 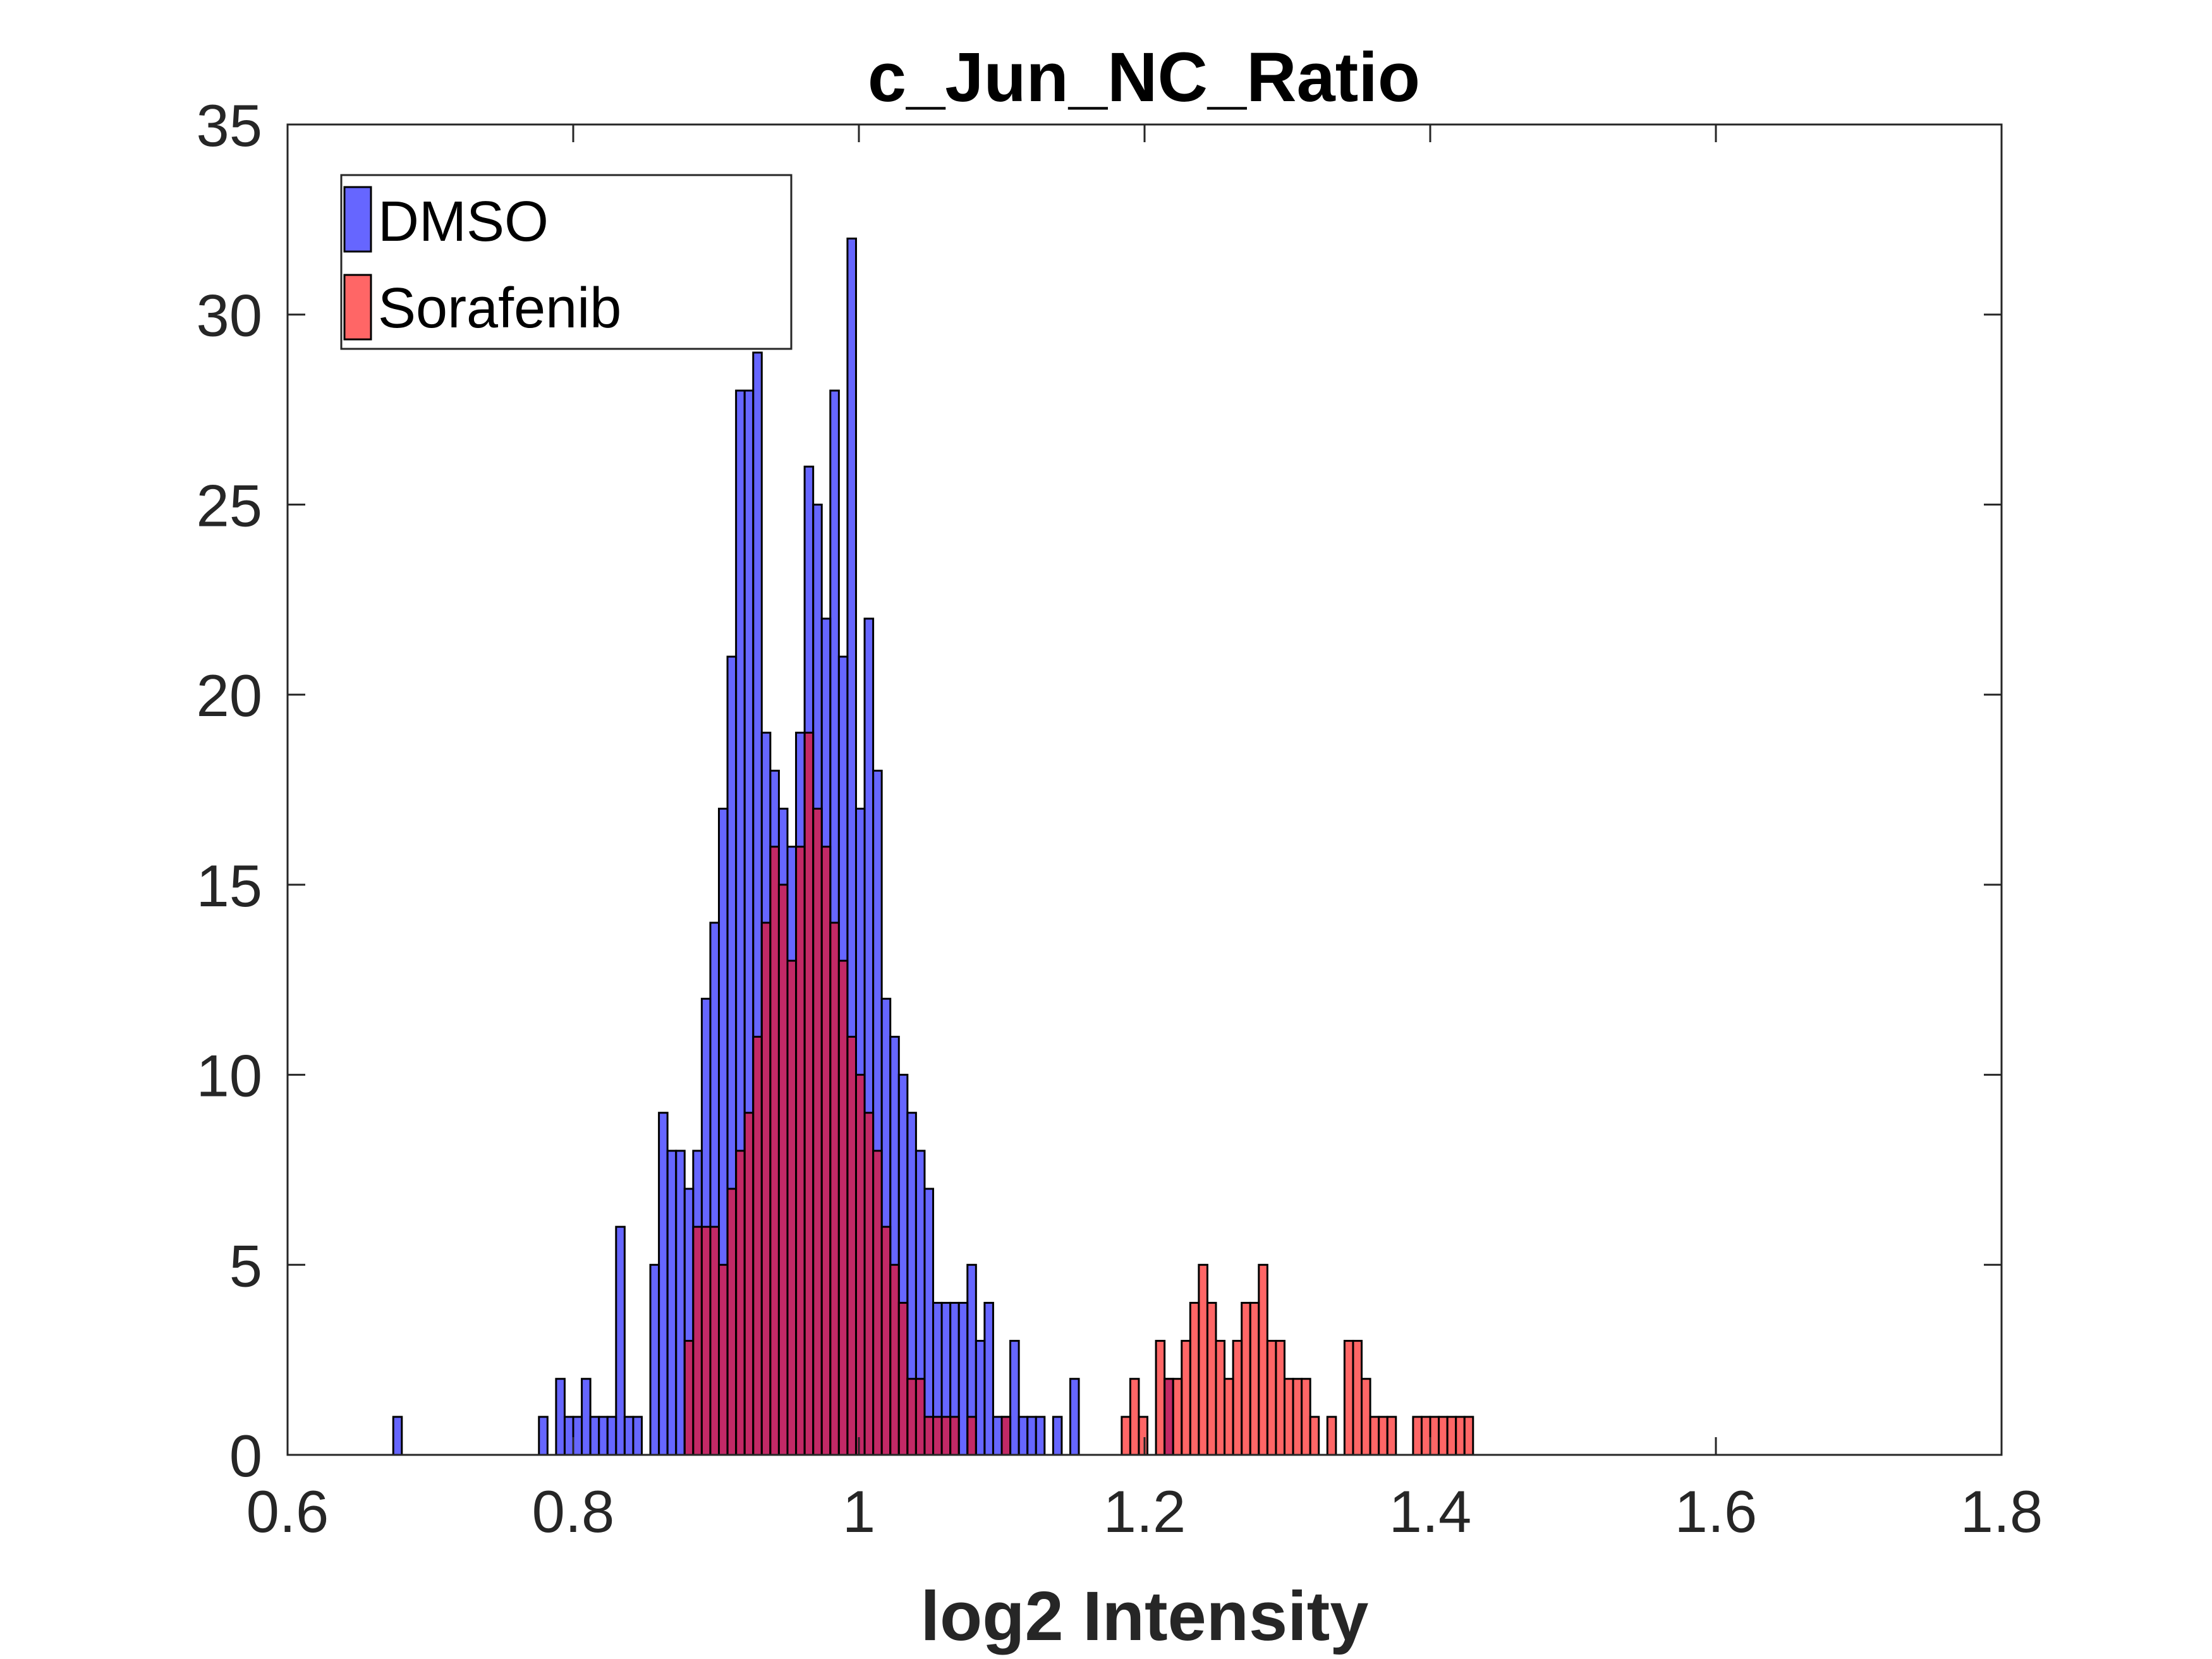 What do you see at coordinates (1145, 1616) in the screenshot?
I see `x-axis-label: log2 Intensity` at bounding box center [1145, 1616].